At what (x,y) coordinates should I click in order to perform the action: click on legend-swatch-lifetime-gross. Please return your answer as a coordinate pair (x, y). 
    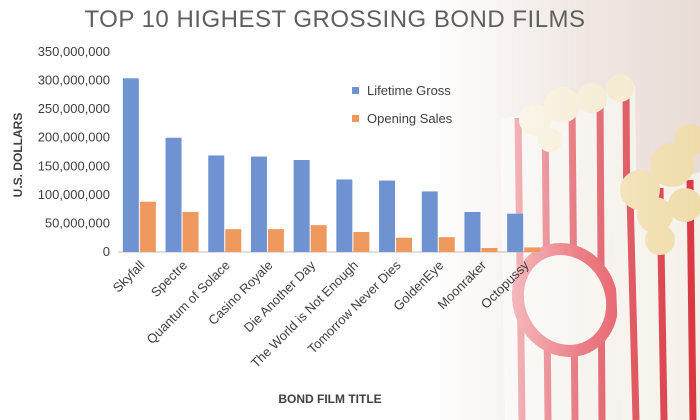
    Looking at the image, I should click on (355, 90).